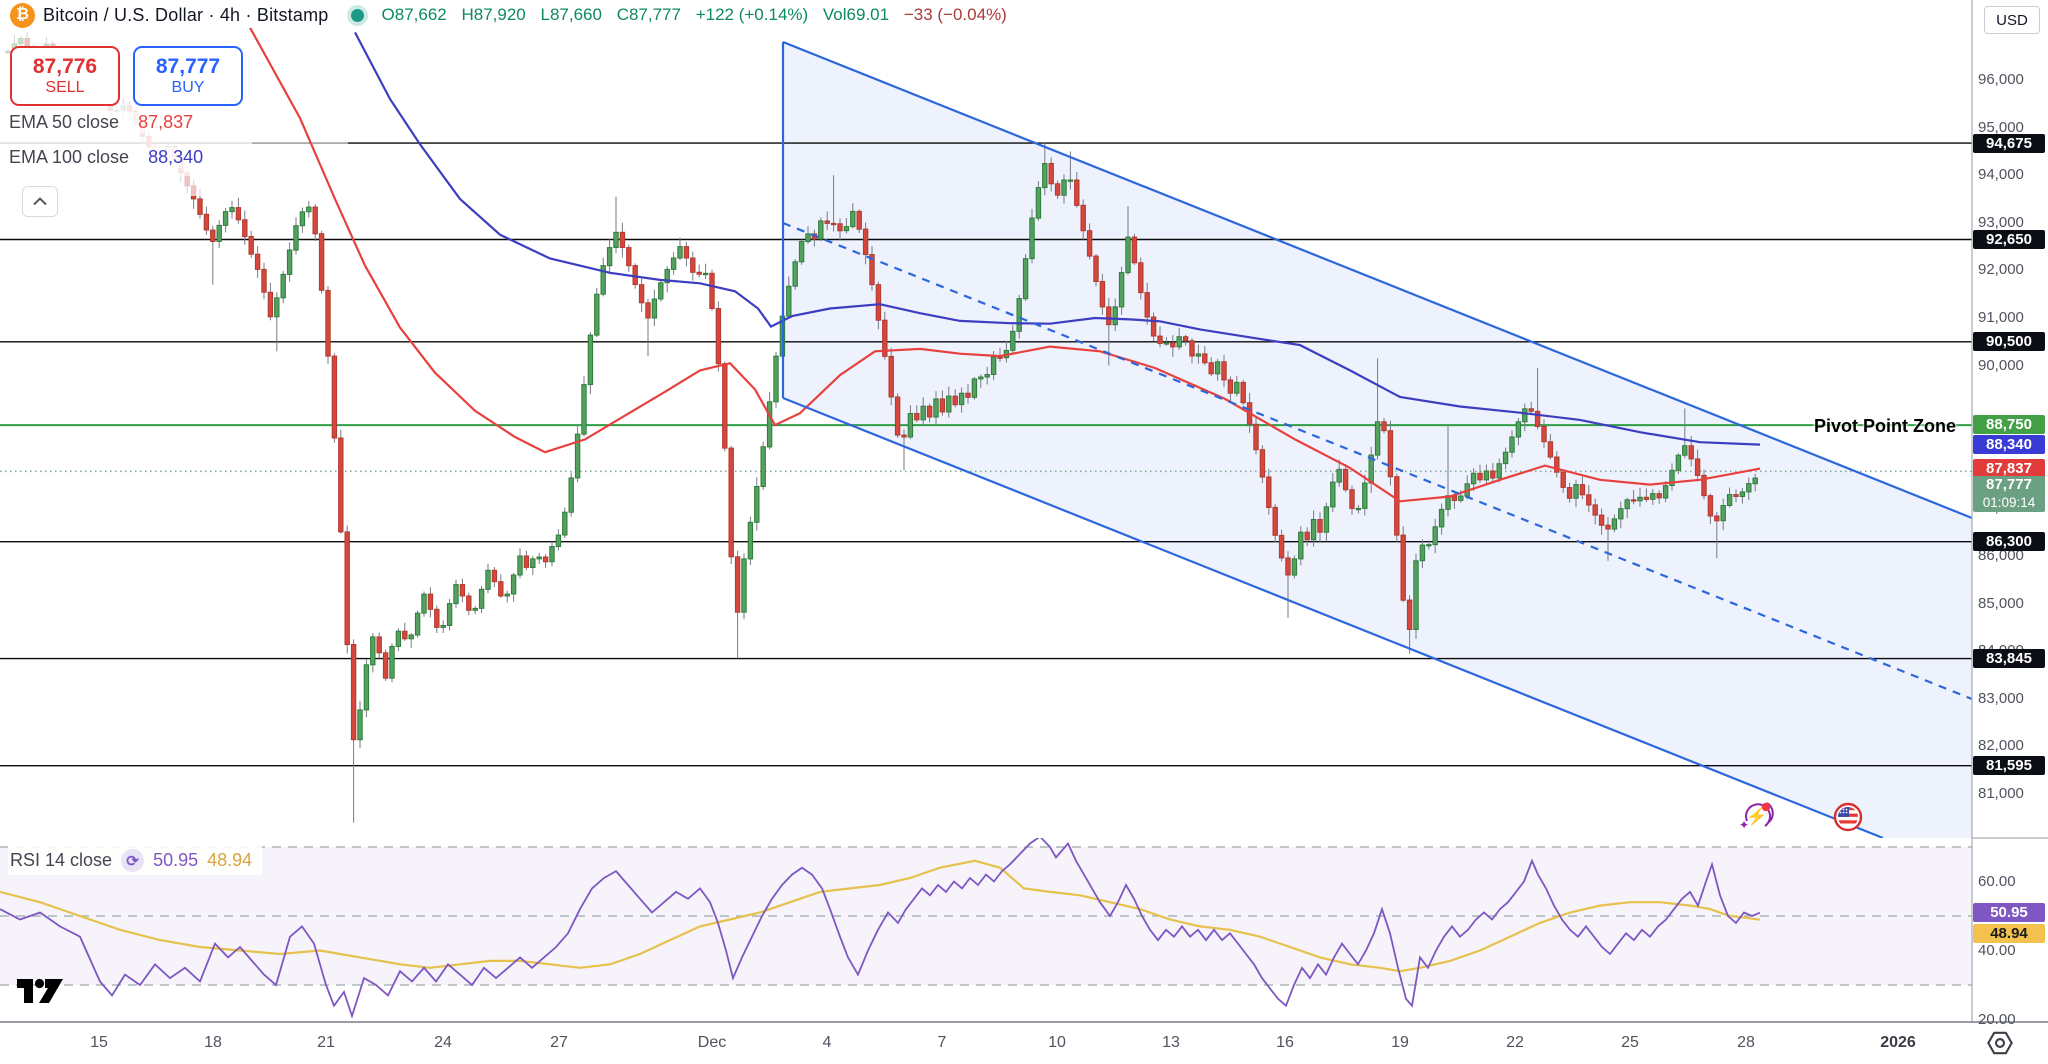  I want to click on time-tick: 15, so click(99, 1042).